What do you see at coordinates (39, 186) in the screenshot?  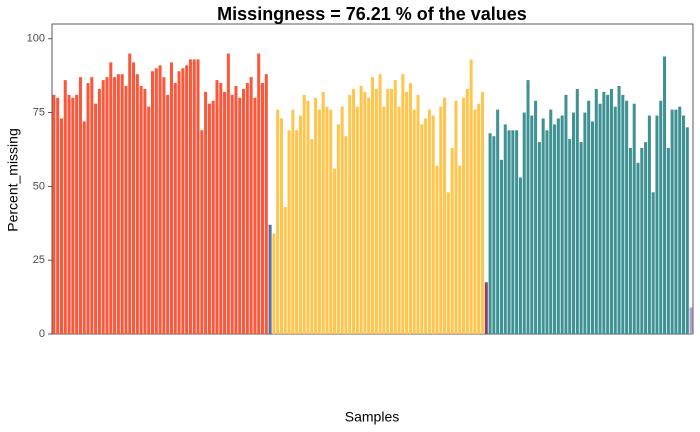 I see `y-tick-label: 50` at bounding box center [39, 186].